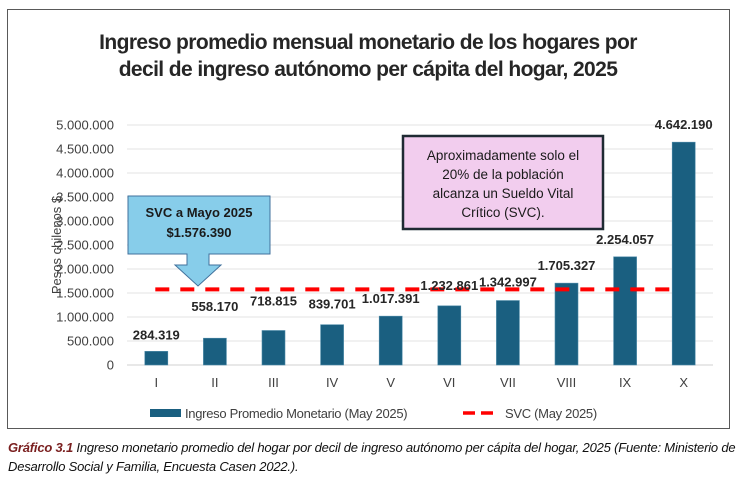 The height and width of the screenshot is (489, 741). What do you see at coordinates (625, 239) in the screenshot?
I see `data-label: 2.254.057` at bounding box center [625, 239].